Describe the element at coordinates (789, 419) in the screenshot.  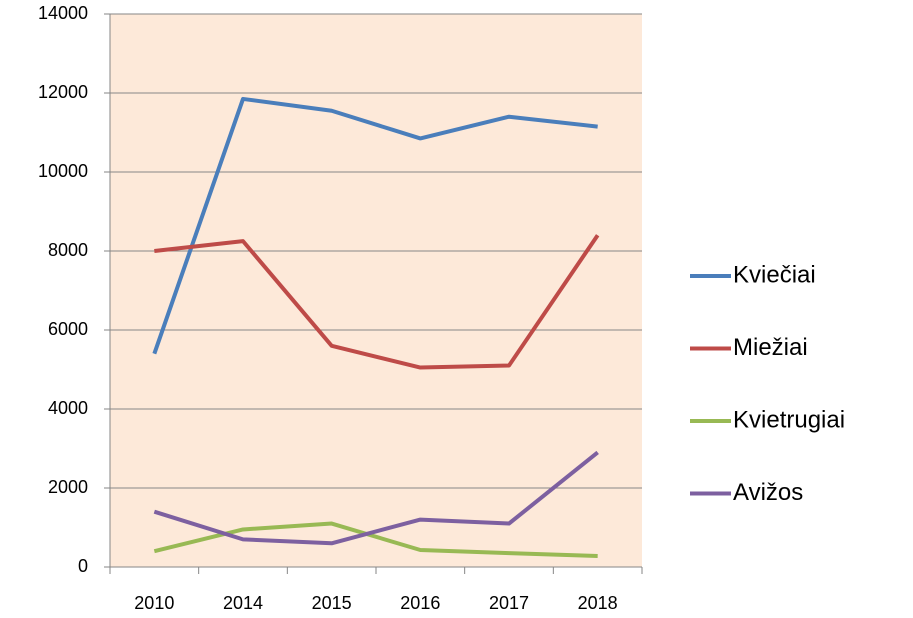
I see `legend-label: Kvietrugiai` at that location.